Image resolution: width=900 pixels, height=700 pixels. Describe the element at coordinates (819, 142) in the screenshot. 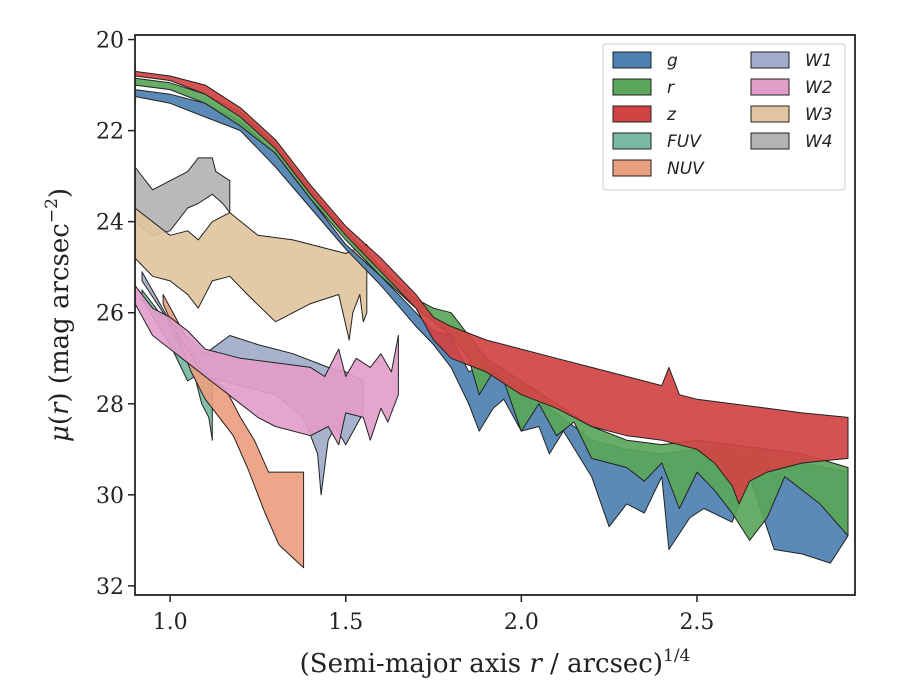

I see `legend-label-w4: W4` at that location.